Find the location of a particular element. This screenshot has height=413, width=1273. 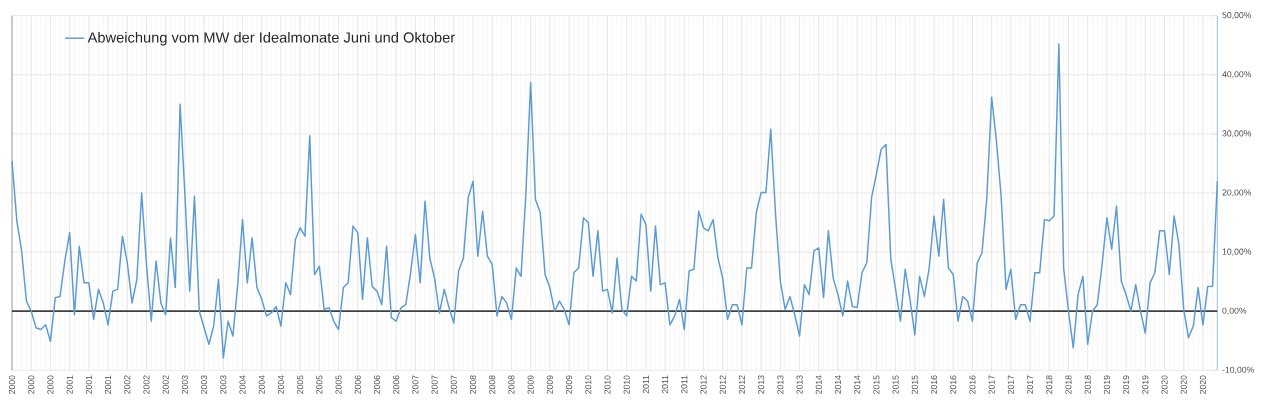

y-tick-label: 10,00% is located at coordinates (1237, 252).